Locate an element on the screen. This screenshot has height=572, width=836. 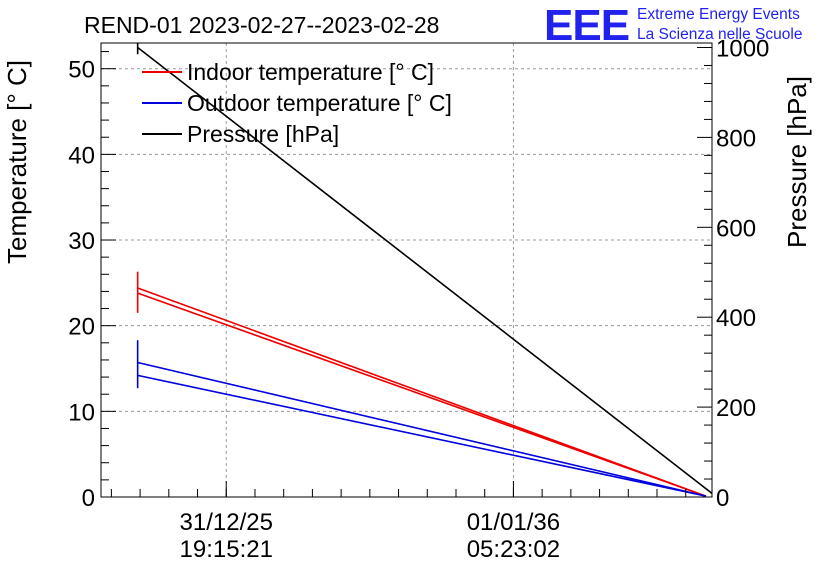
x-tick-label-date: 31/12/25 is located at coordinates (226, 522).